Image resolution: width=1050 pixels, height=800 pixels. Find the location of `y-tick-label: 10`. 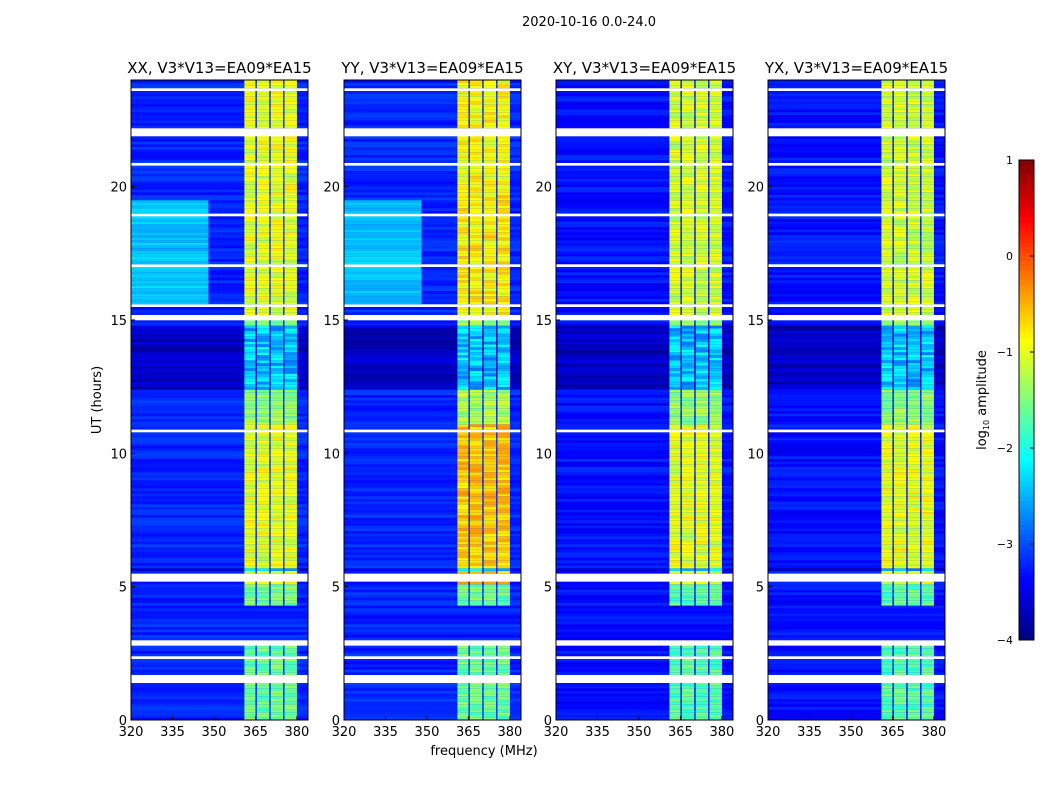

y-tick-label: 10 is located at coordinates (118, 454).